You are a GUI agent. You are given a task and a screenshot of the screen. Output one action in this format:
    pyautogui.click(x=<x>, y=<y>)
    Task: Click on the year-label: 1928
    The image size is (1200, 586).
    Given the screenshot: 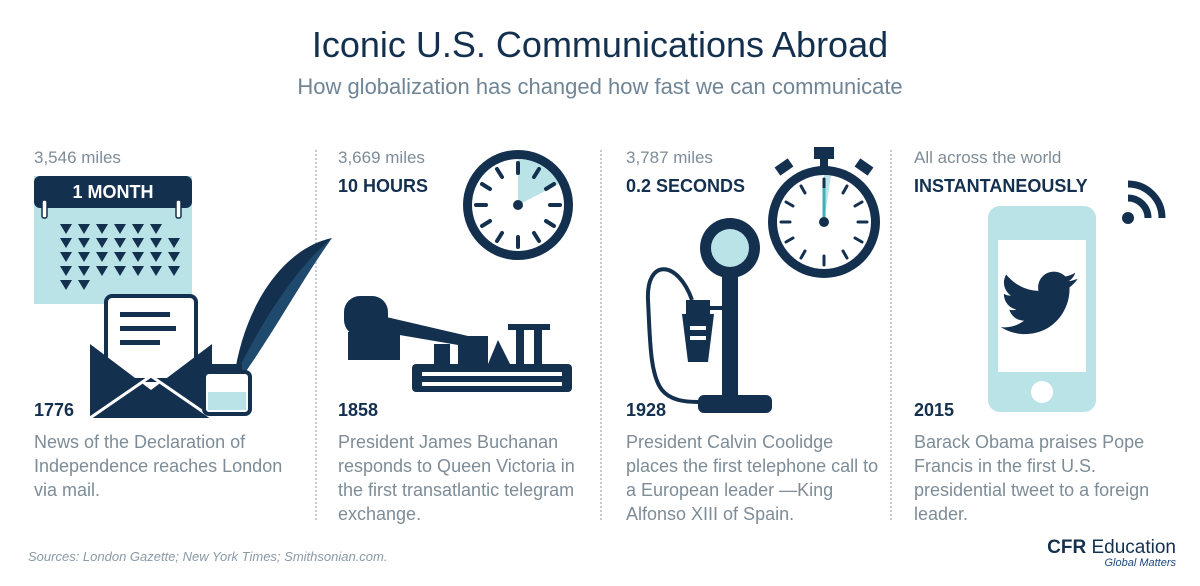 What is the action you would take?
    pyautogui.click(x=646, y=410)
    